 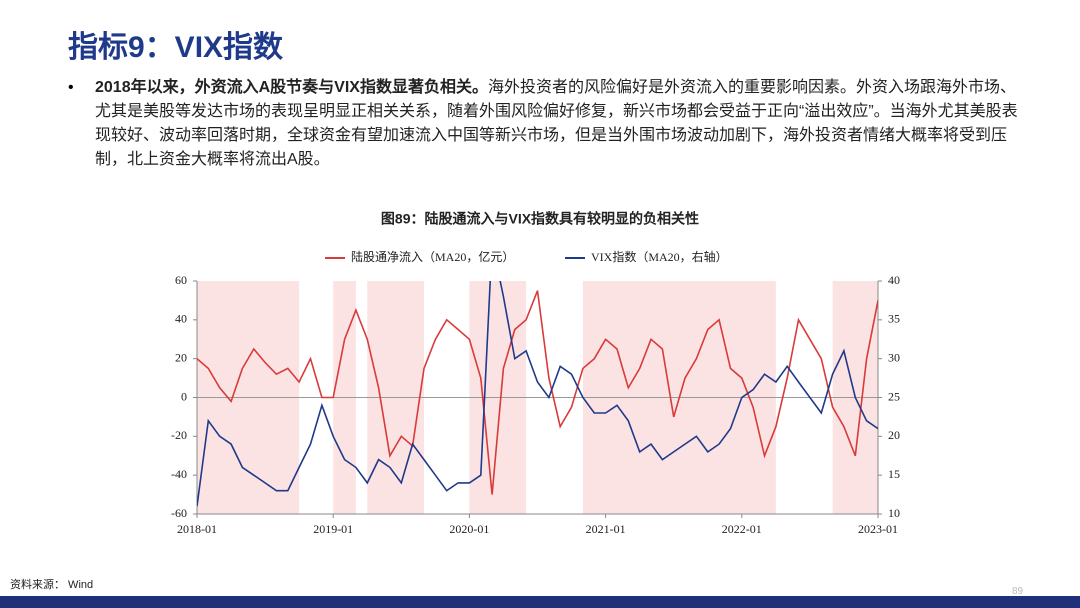 What do you see at coordinates (878, 529) in the screenshot?
I see `x-tick-label: 2023-01` at bounding box center [878, 529].